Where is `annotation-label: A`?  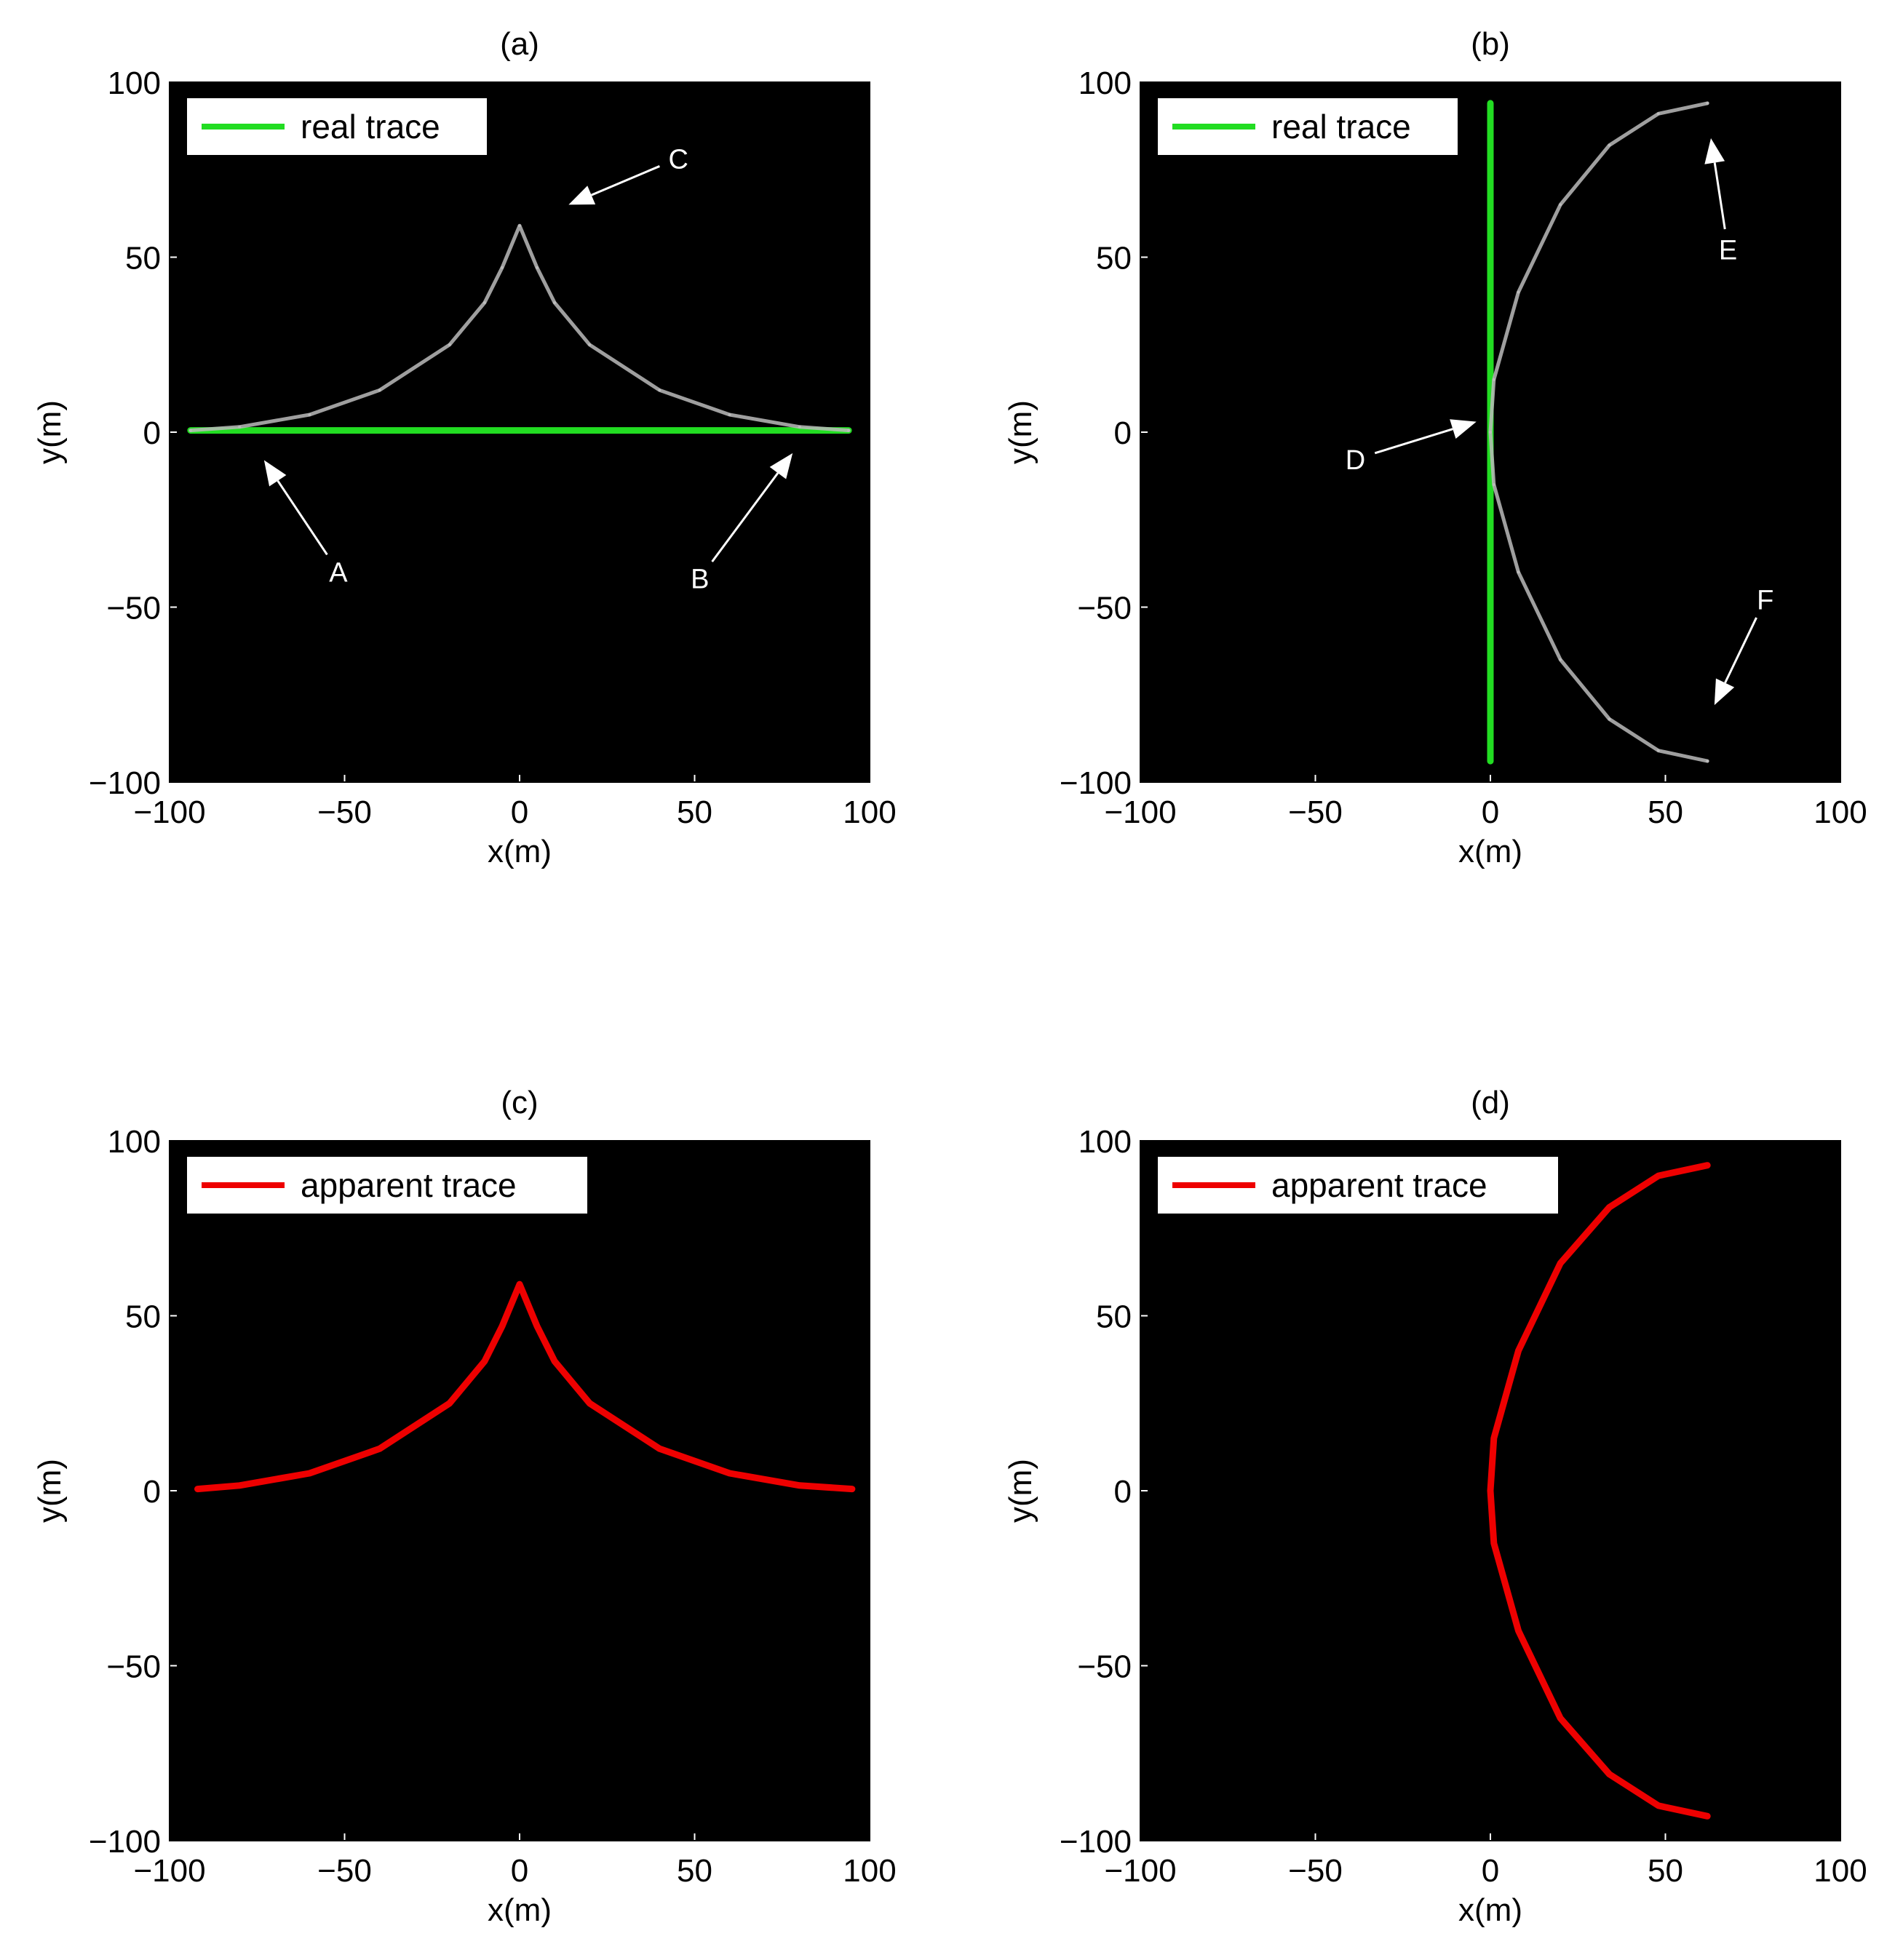 annotation-label: A is located at coordinates (338, 573).